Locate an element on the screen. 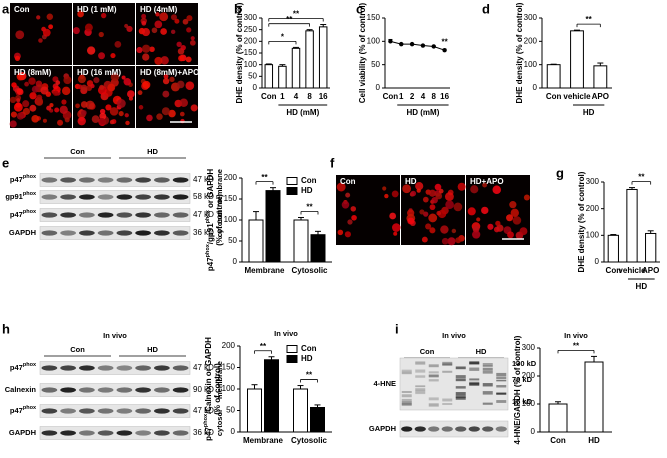  y-axis-label: p47phox/gp91phox or GAPDH is located at coordinates (210, 220).